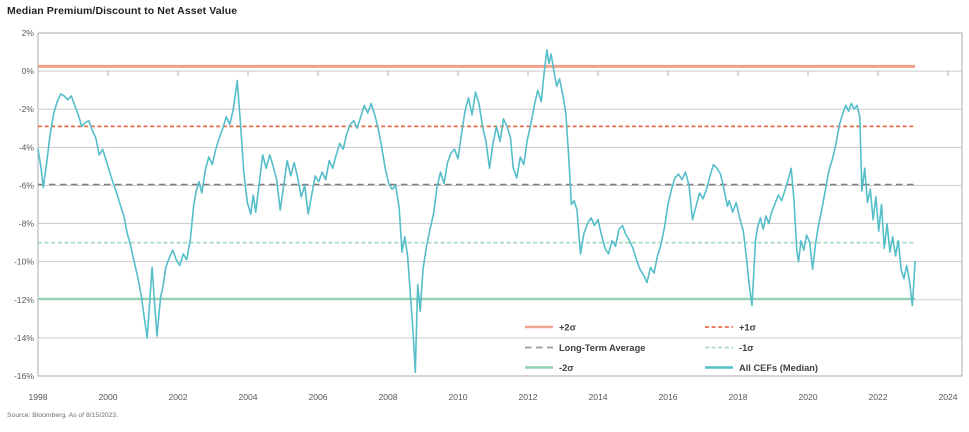 This screenshot has width=969, height=432. I want to click on y-axis-label: -8%, so click(27, 224).